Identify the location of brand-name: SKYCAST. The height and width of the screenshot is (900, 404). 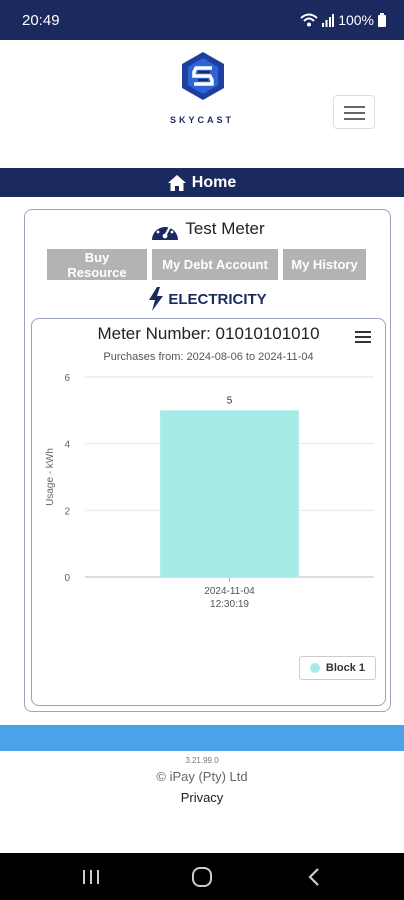
(201, 120).